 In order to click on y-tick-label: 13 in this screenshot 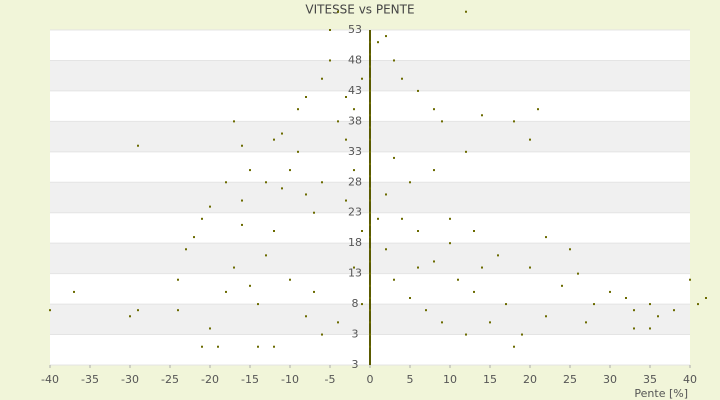, I will do `click(355, 273)`.